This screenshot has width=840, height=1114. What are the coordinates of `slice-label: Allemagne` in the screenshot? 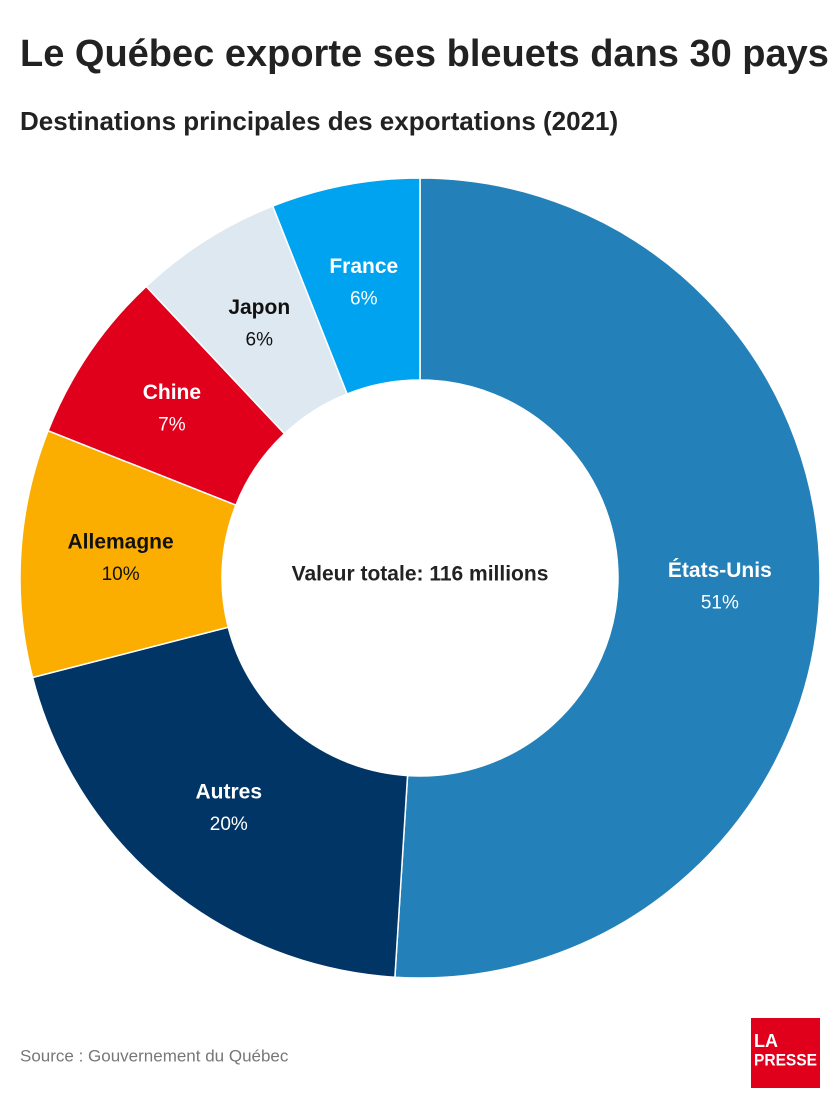 It's located at (120, 542).